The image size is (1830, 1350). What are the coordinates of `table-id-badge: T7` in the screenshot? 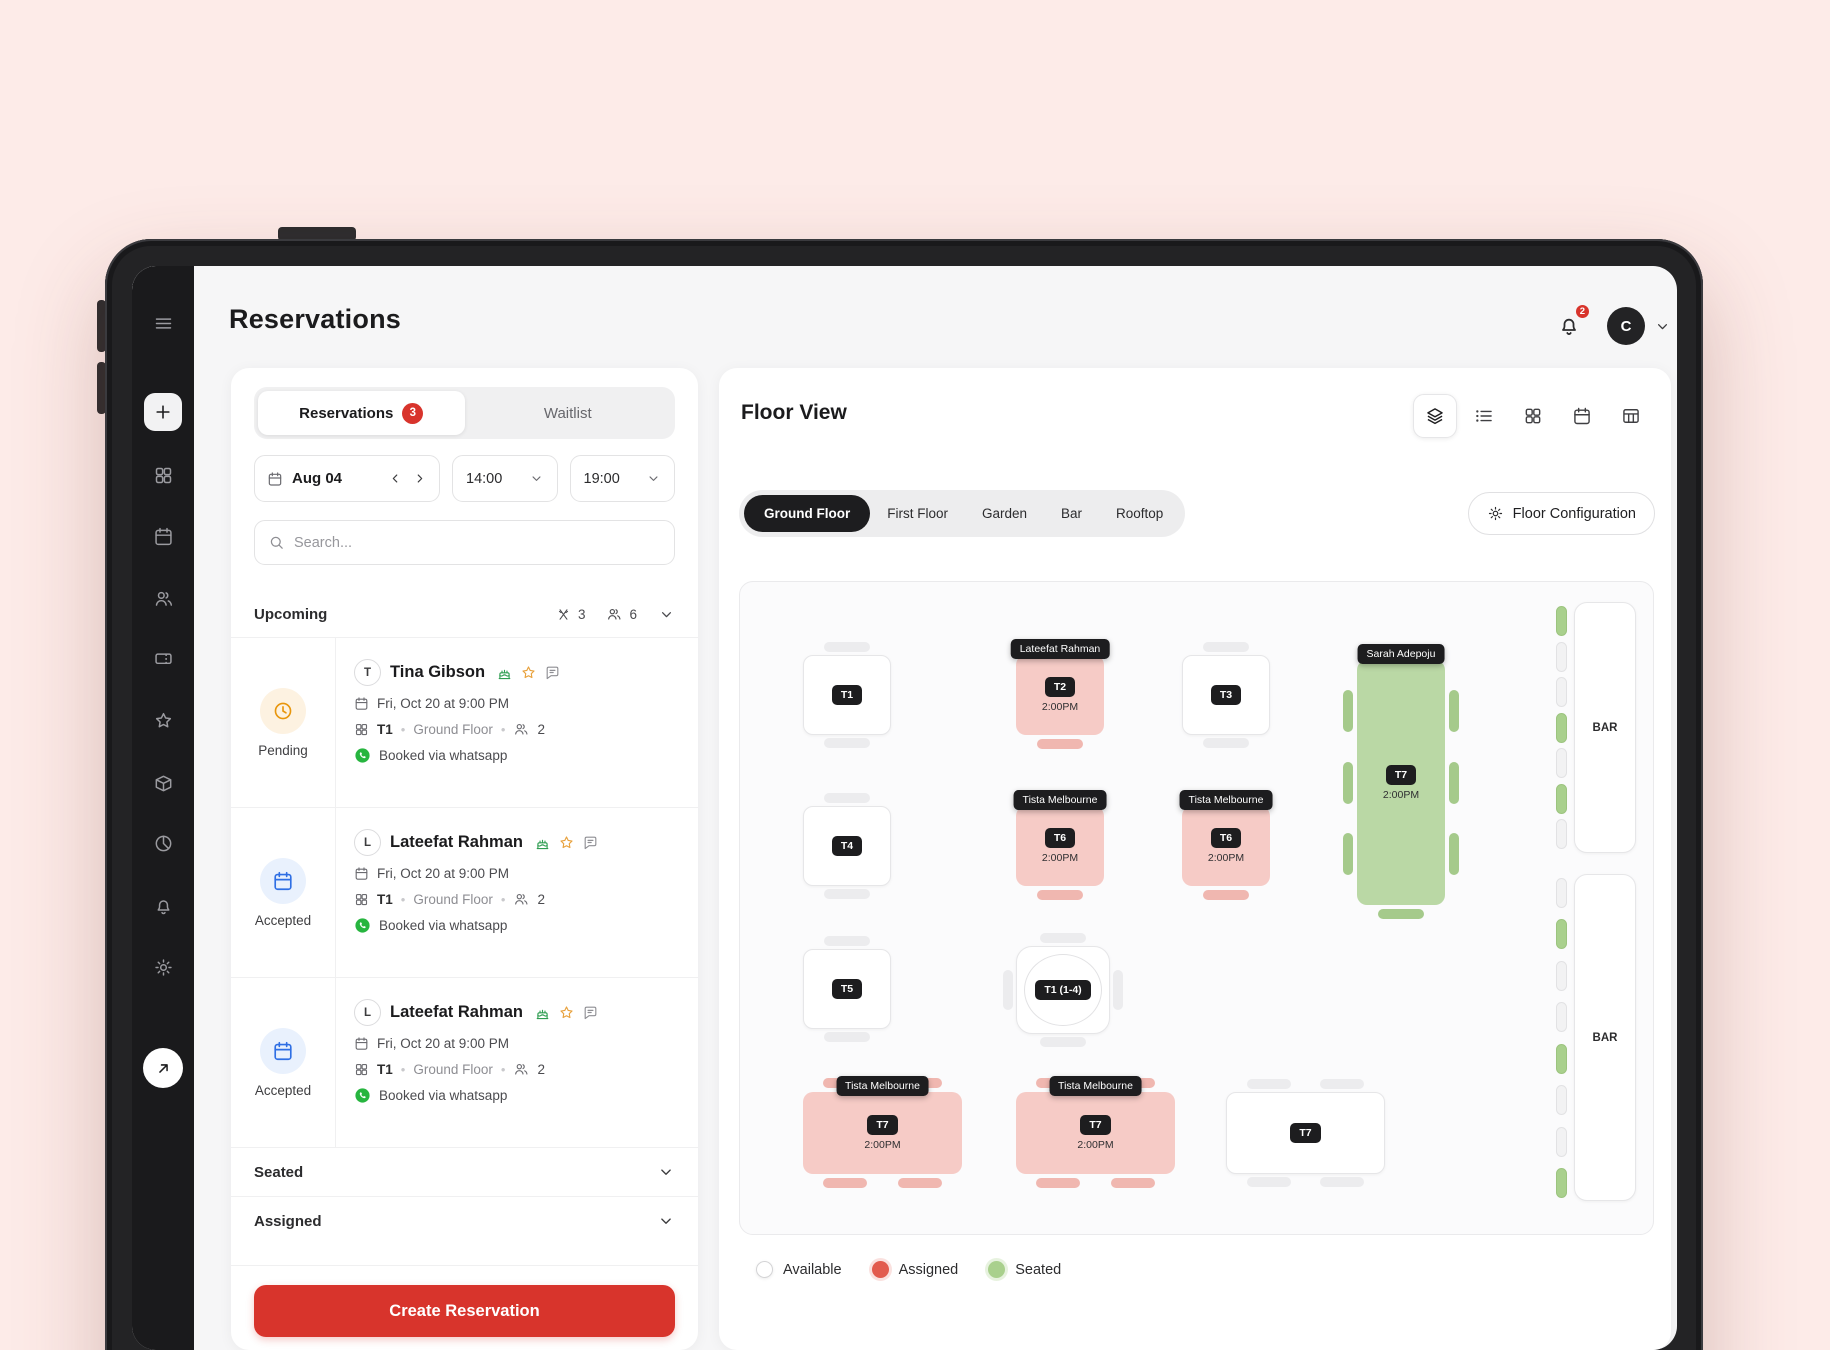 It's located at (1401, 774).